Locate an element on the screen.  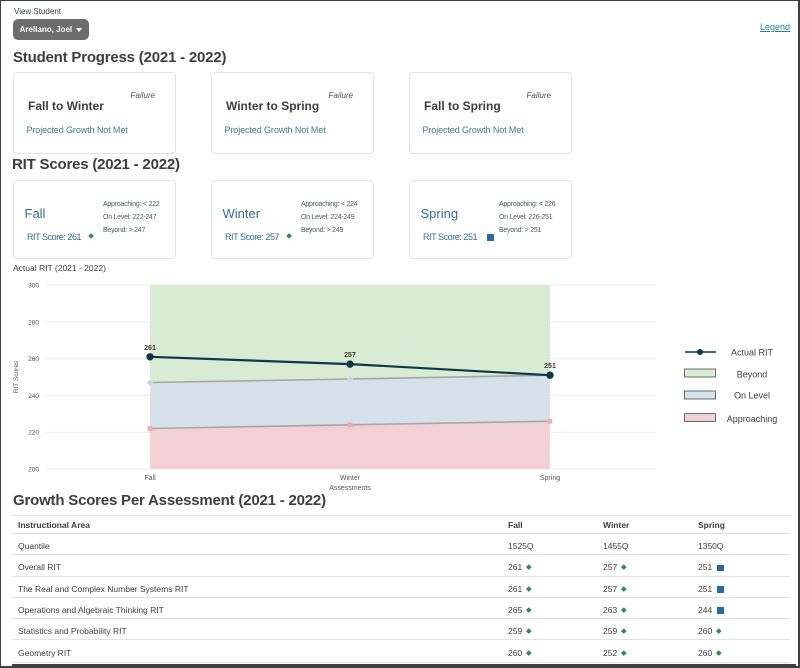
svg-text: Assessments is located at coordinates (350, 488).